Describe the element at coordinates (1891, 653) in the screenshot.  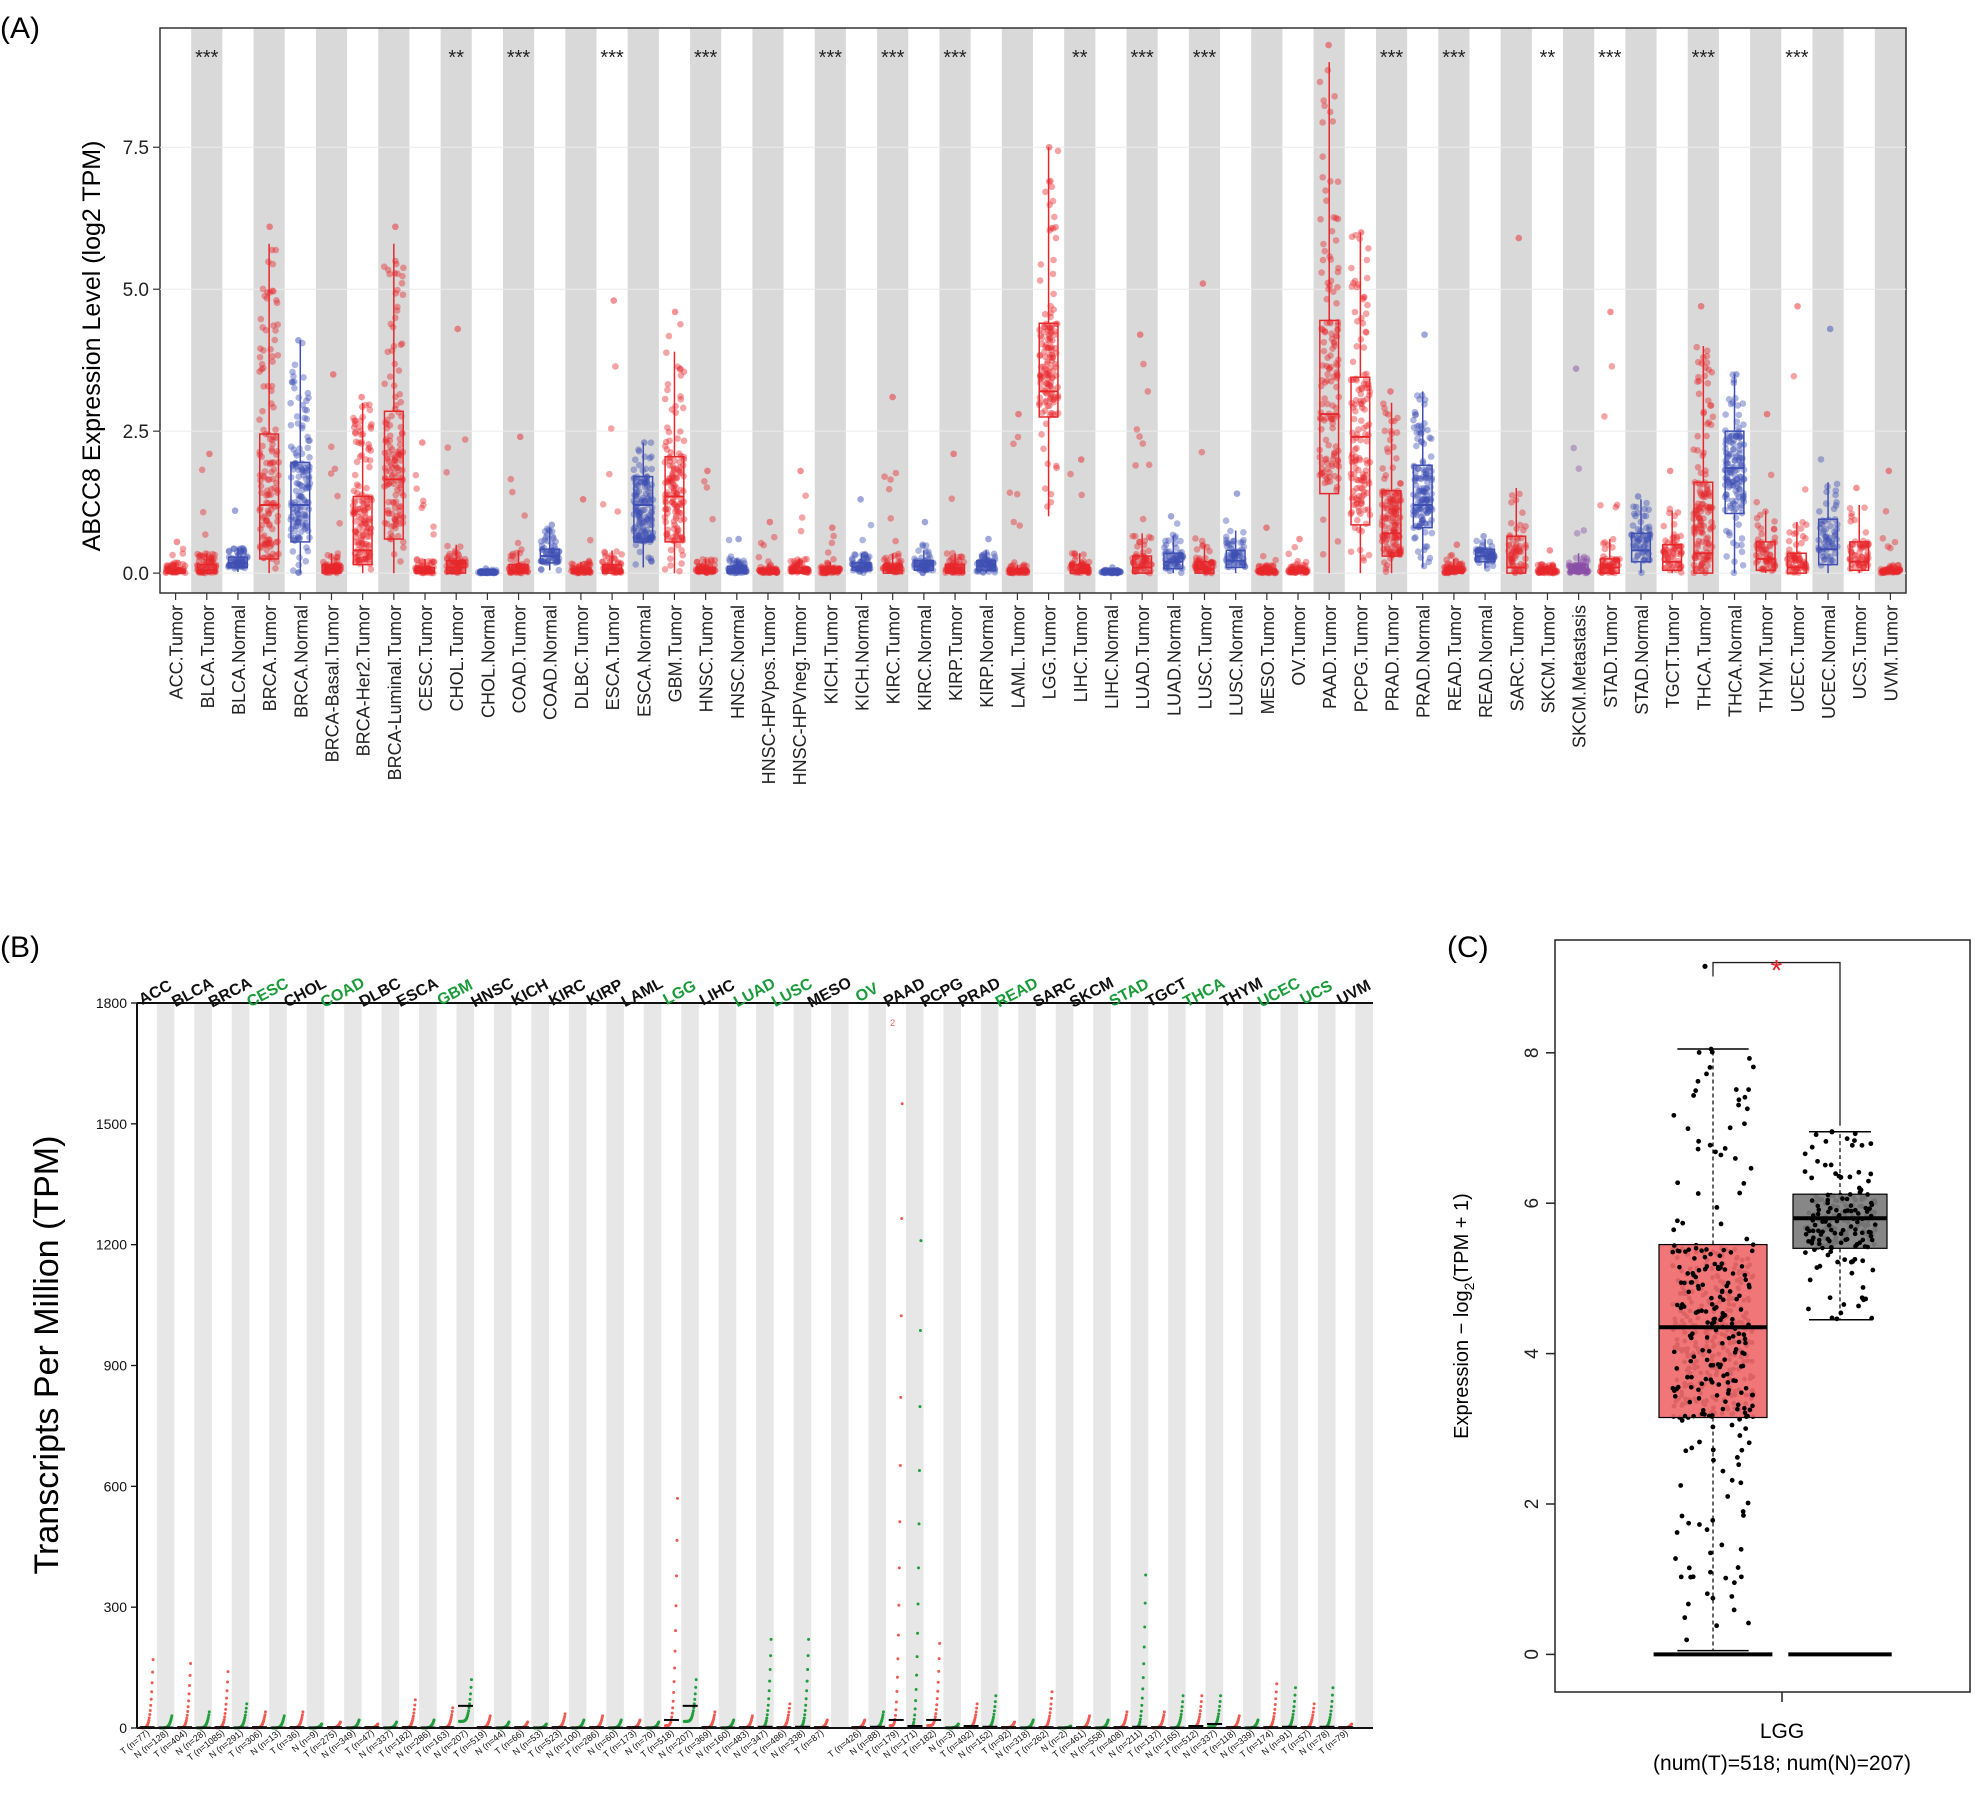
I see `panel-a-xtick-label: UVM.Tumor` at that location.